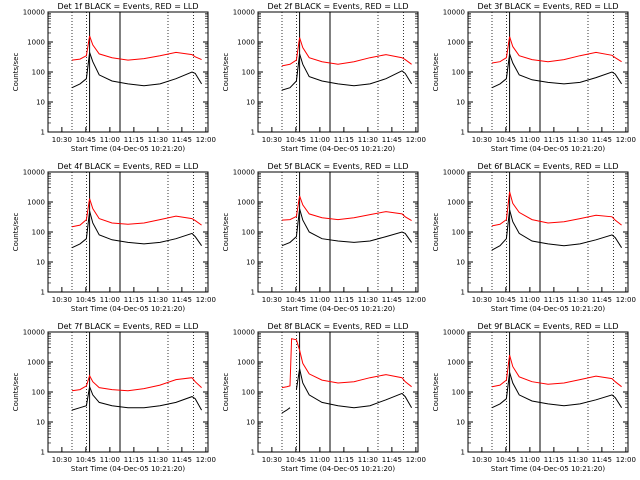 This screenshot has height=480, width=640. What do you see at coordinates (547, 6) in the screenshot?
I see `panel-title: Det 3f BLACK = Events, RED = LLD` at bounding box center [547, 6].